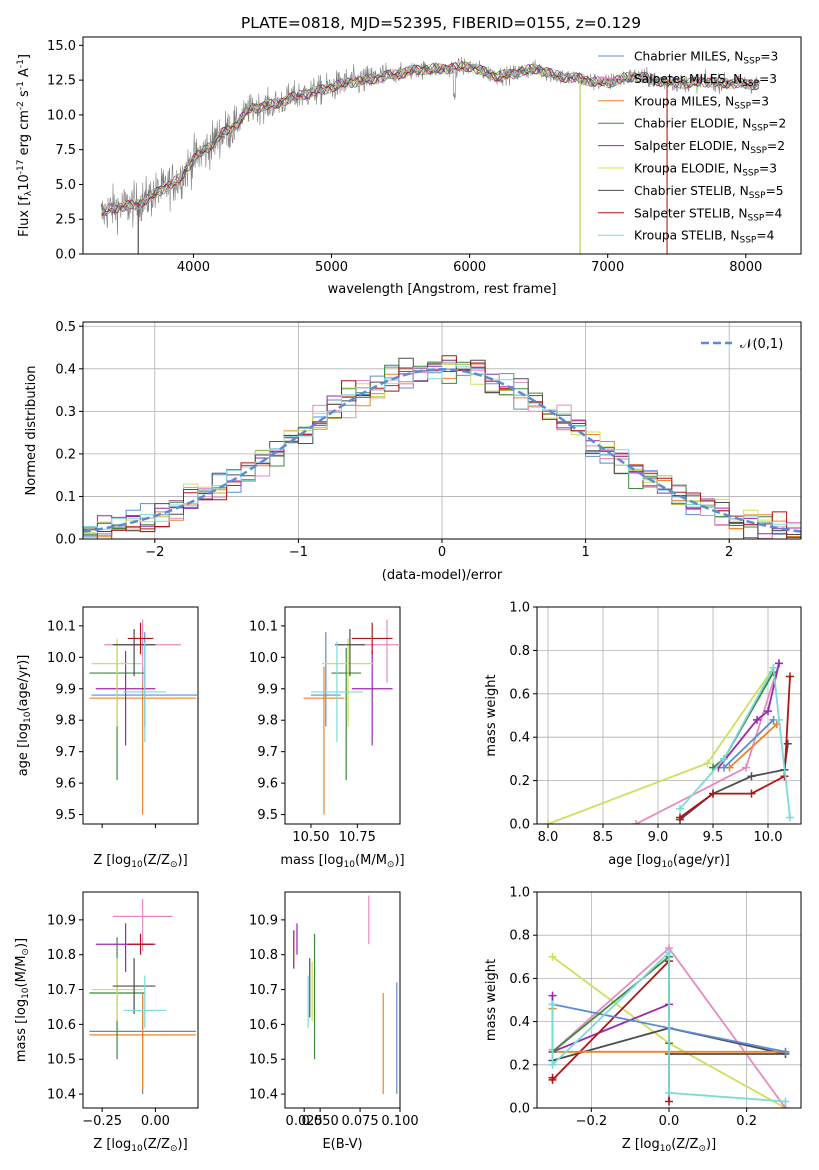  What do you see at coordinates (267, 721) in the screenshot?
I see `y-tick-label: 9.8` at bounding box center [267, 721].